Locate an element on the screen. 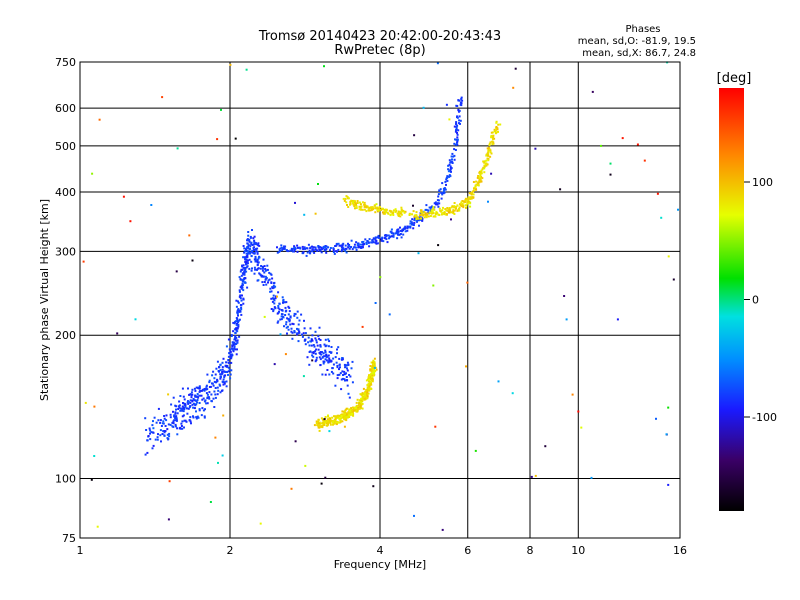 Image resolution: width=800 pixels, height=600 pixels. colorbar-label: [deg] is located at coordinates (734, 78).